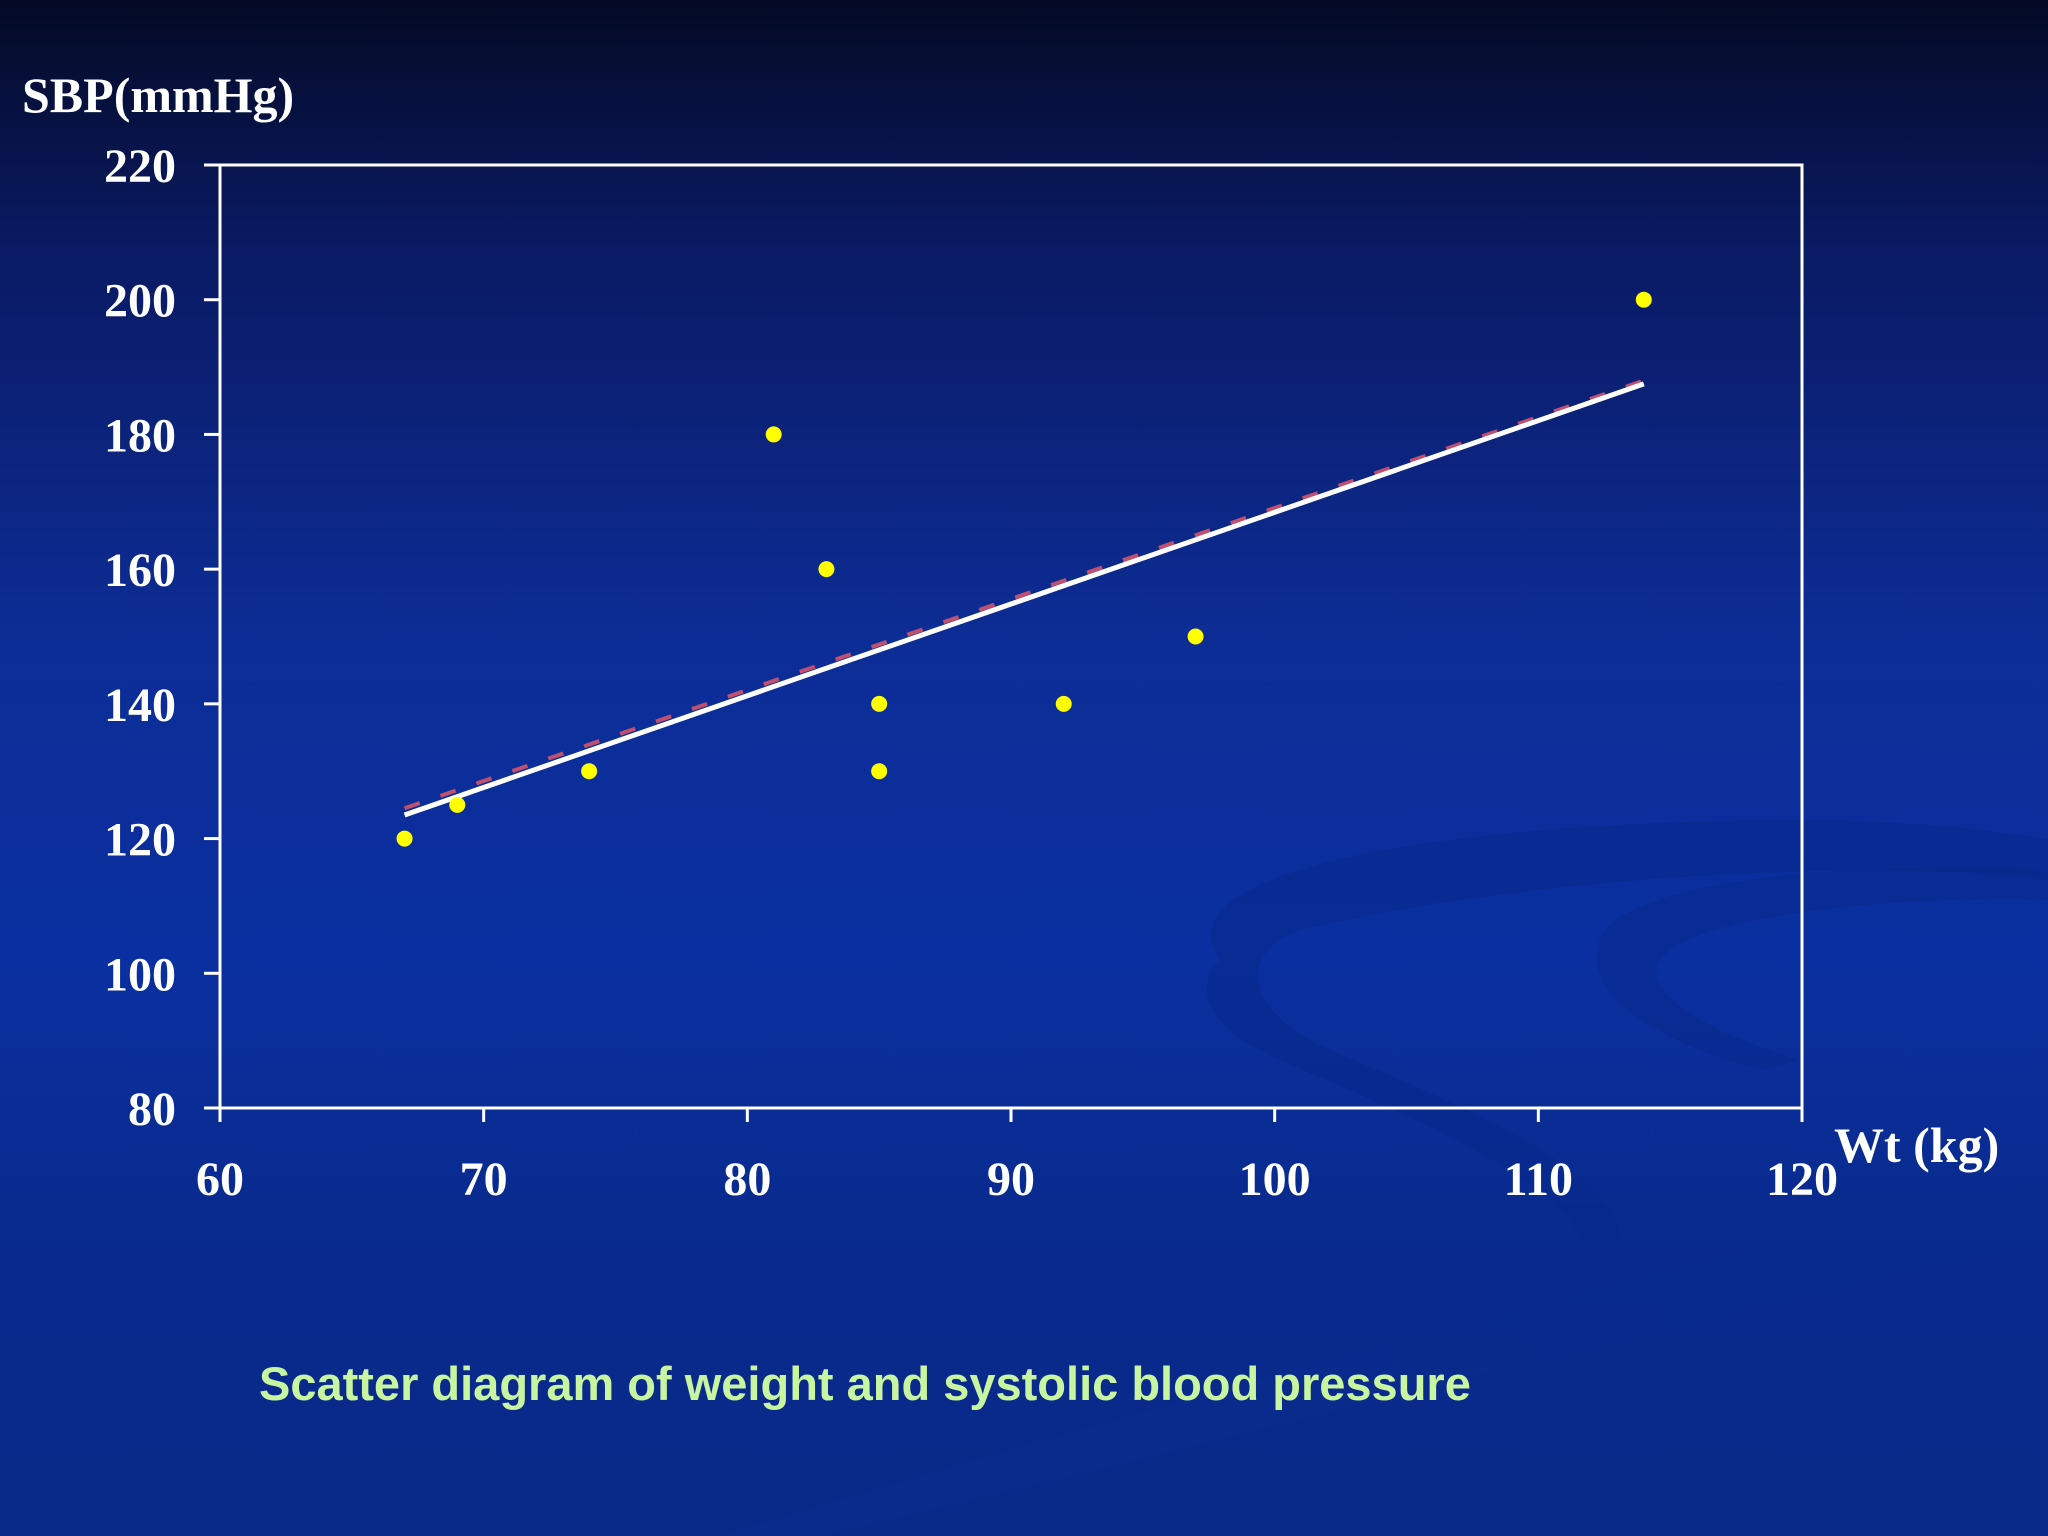 The width and height of the screenshot is (2048, 1536). What do you see at coordinates (220, 1179) in the screenshot?
I see `x-tick-label: 60` at bounding box center [220, 1179].